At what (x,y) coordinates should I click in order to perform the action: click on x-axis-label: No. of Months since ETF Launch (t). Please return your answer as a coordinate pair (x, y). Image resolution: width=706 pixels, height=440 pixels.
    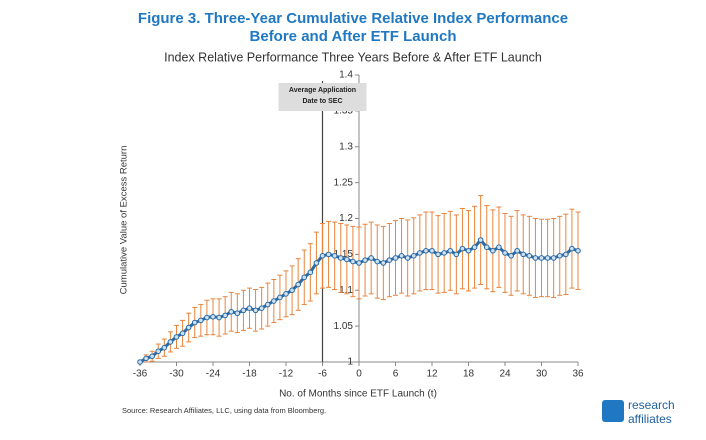
    Looking at the image, I should click on (358, 394).